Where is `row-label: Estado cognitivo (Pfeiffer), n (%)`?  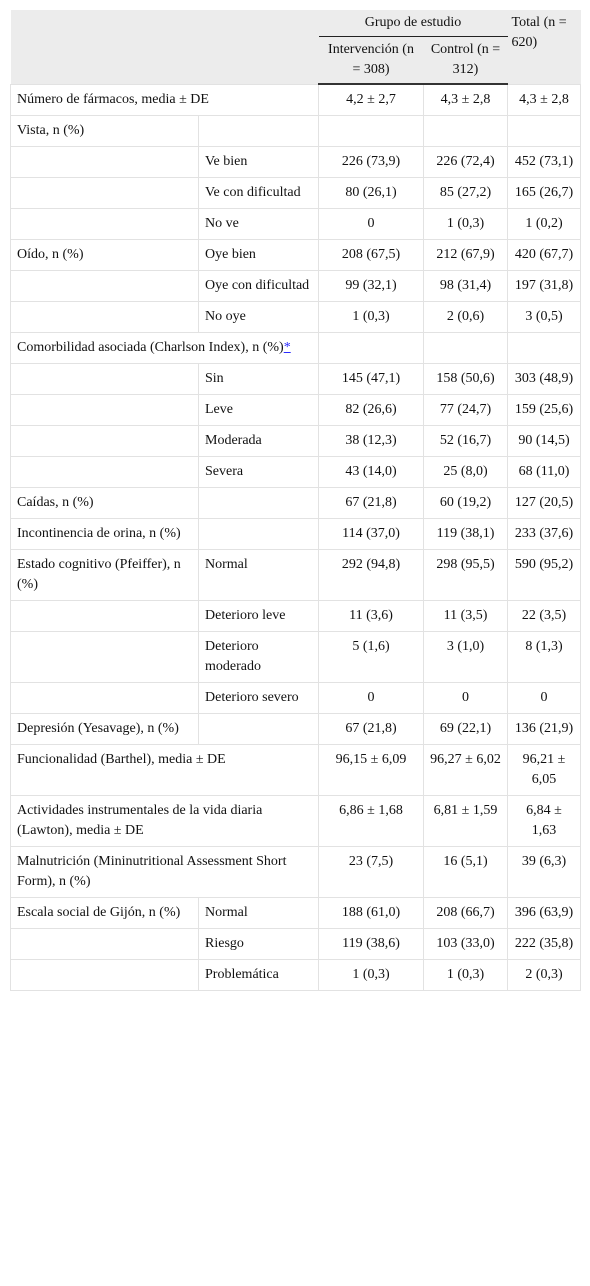 row-label: Estado cognitivo (Pfeiffer), n (%) is located at coordinates (104, 575).